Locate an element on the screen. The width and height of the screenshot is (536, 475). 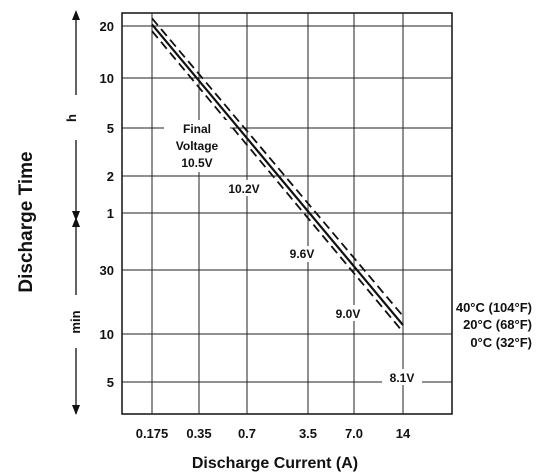
final-voltage-label-bg is located at coordinates (197, 146).